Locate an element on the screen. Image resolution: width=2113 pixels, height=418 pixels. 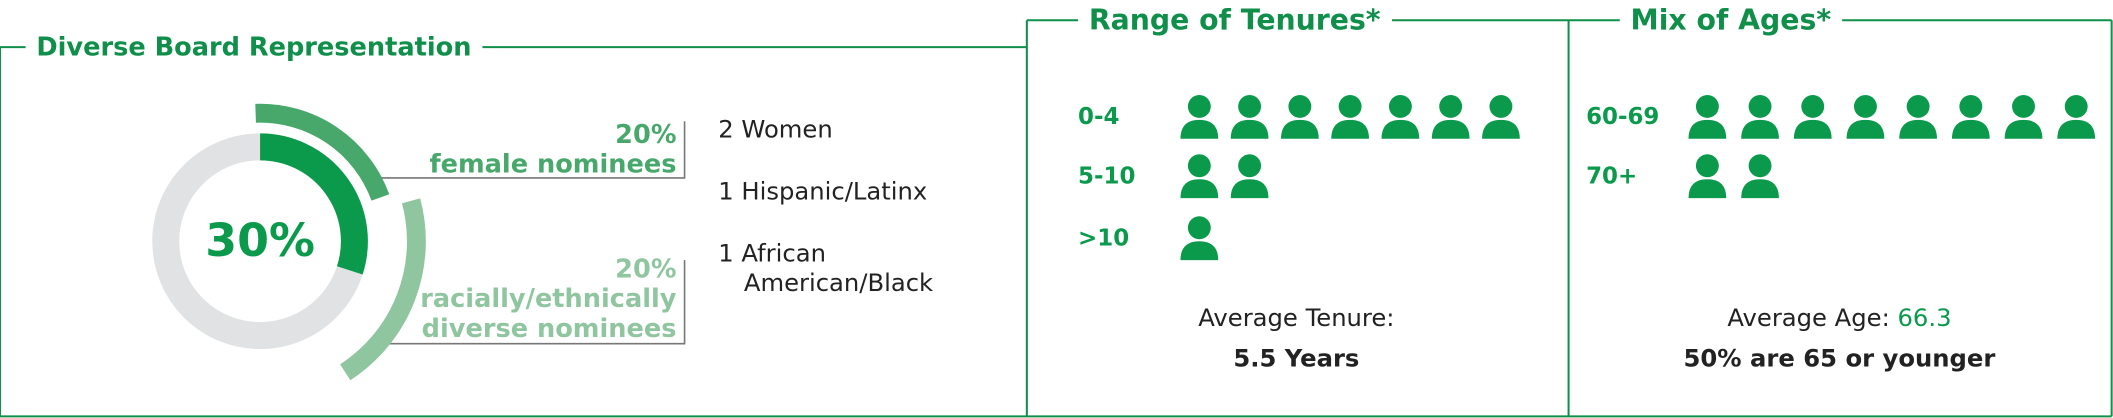
section-title: Mix of Ages* is located at coordinates (1730, 20).